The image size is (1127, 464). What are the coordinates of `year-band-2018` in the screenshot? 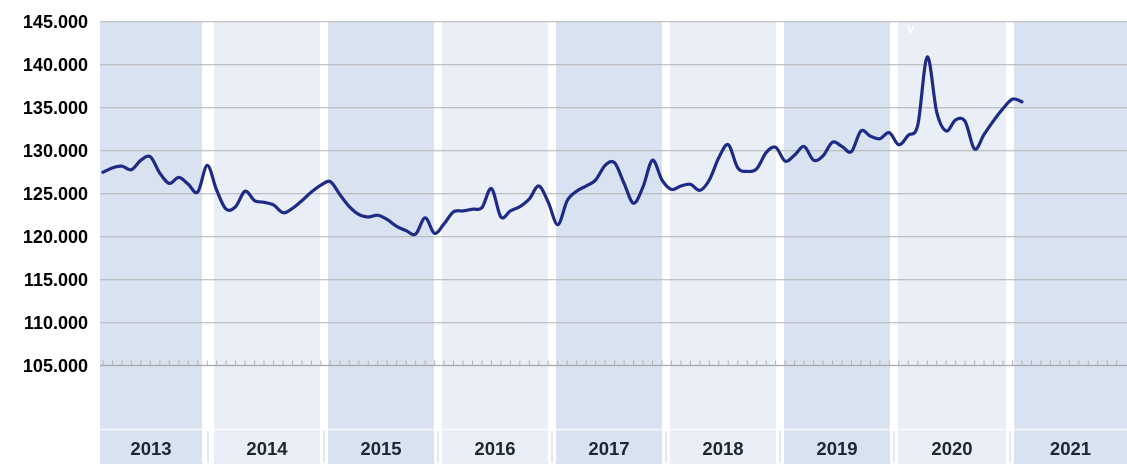 It's located at (723, 242).